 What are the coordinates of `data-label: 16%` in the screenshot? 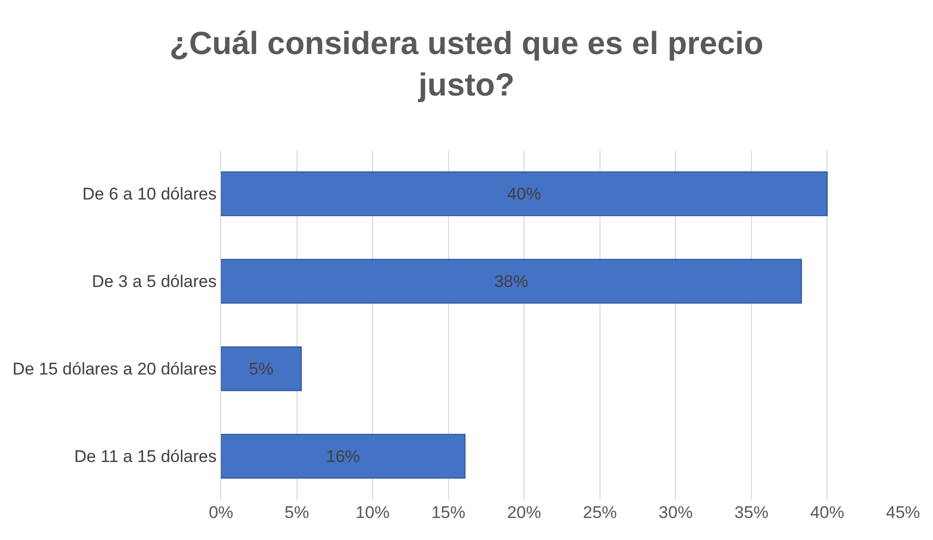 It's located at (343, 456).